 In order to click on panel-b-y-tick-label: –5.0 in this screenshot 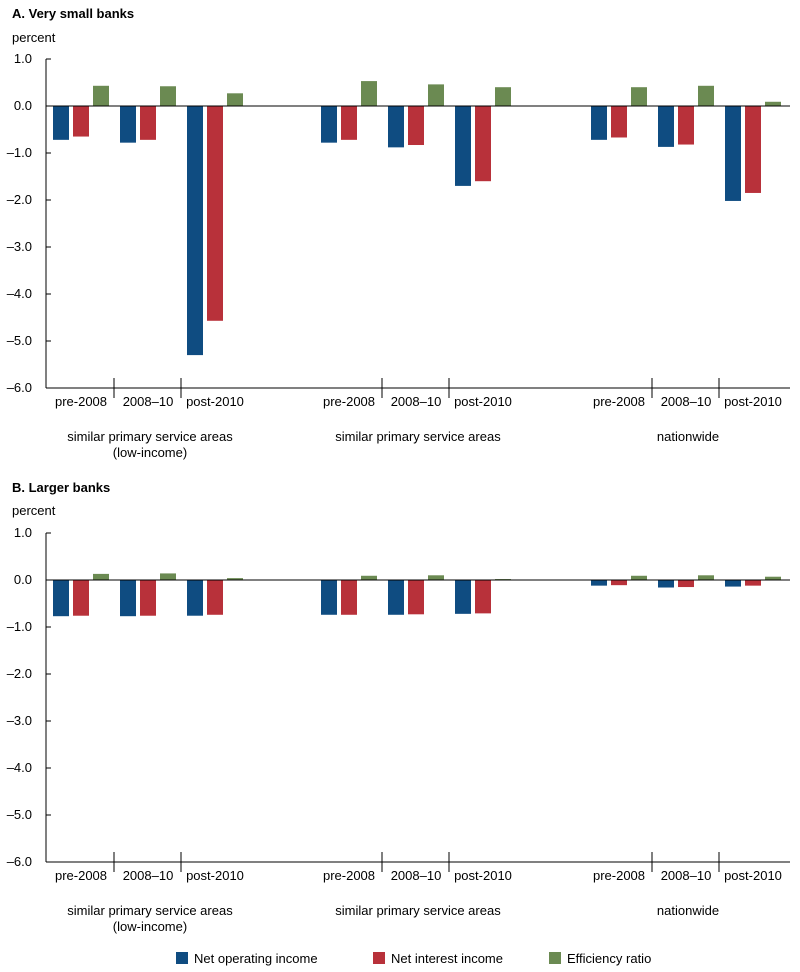, I will do `click(19, 814)`.